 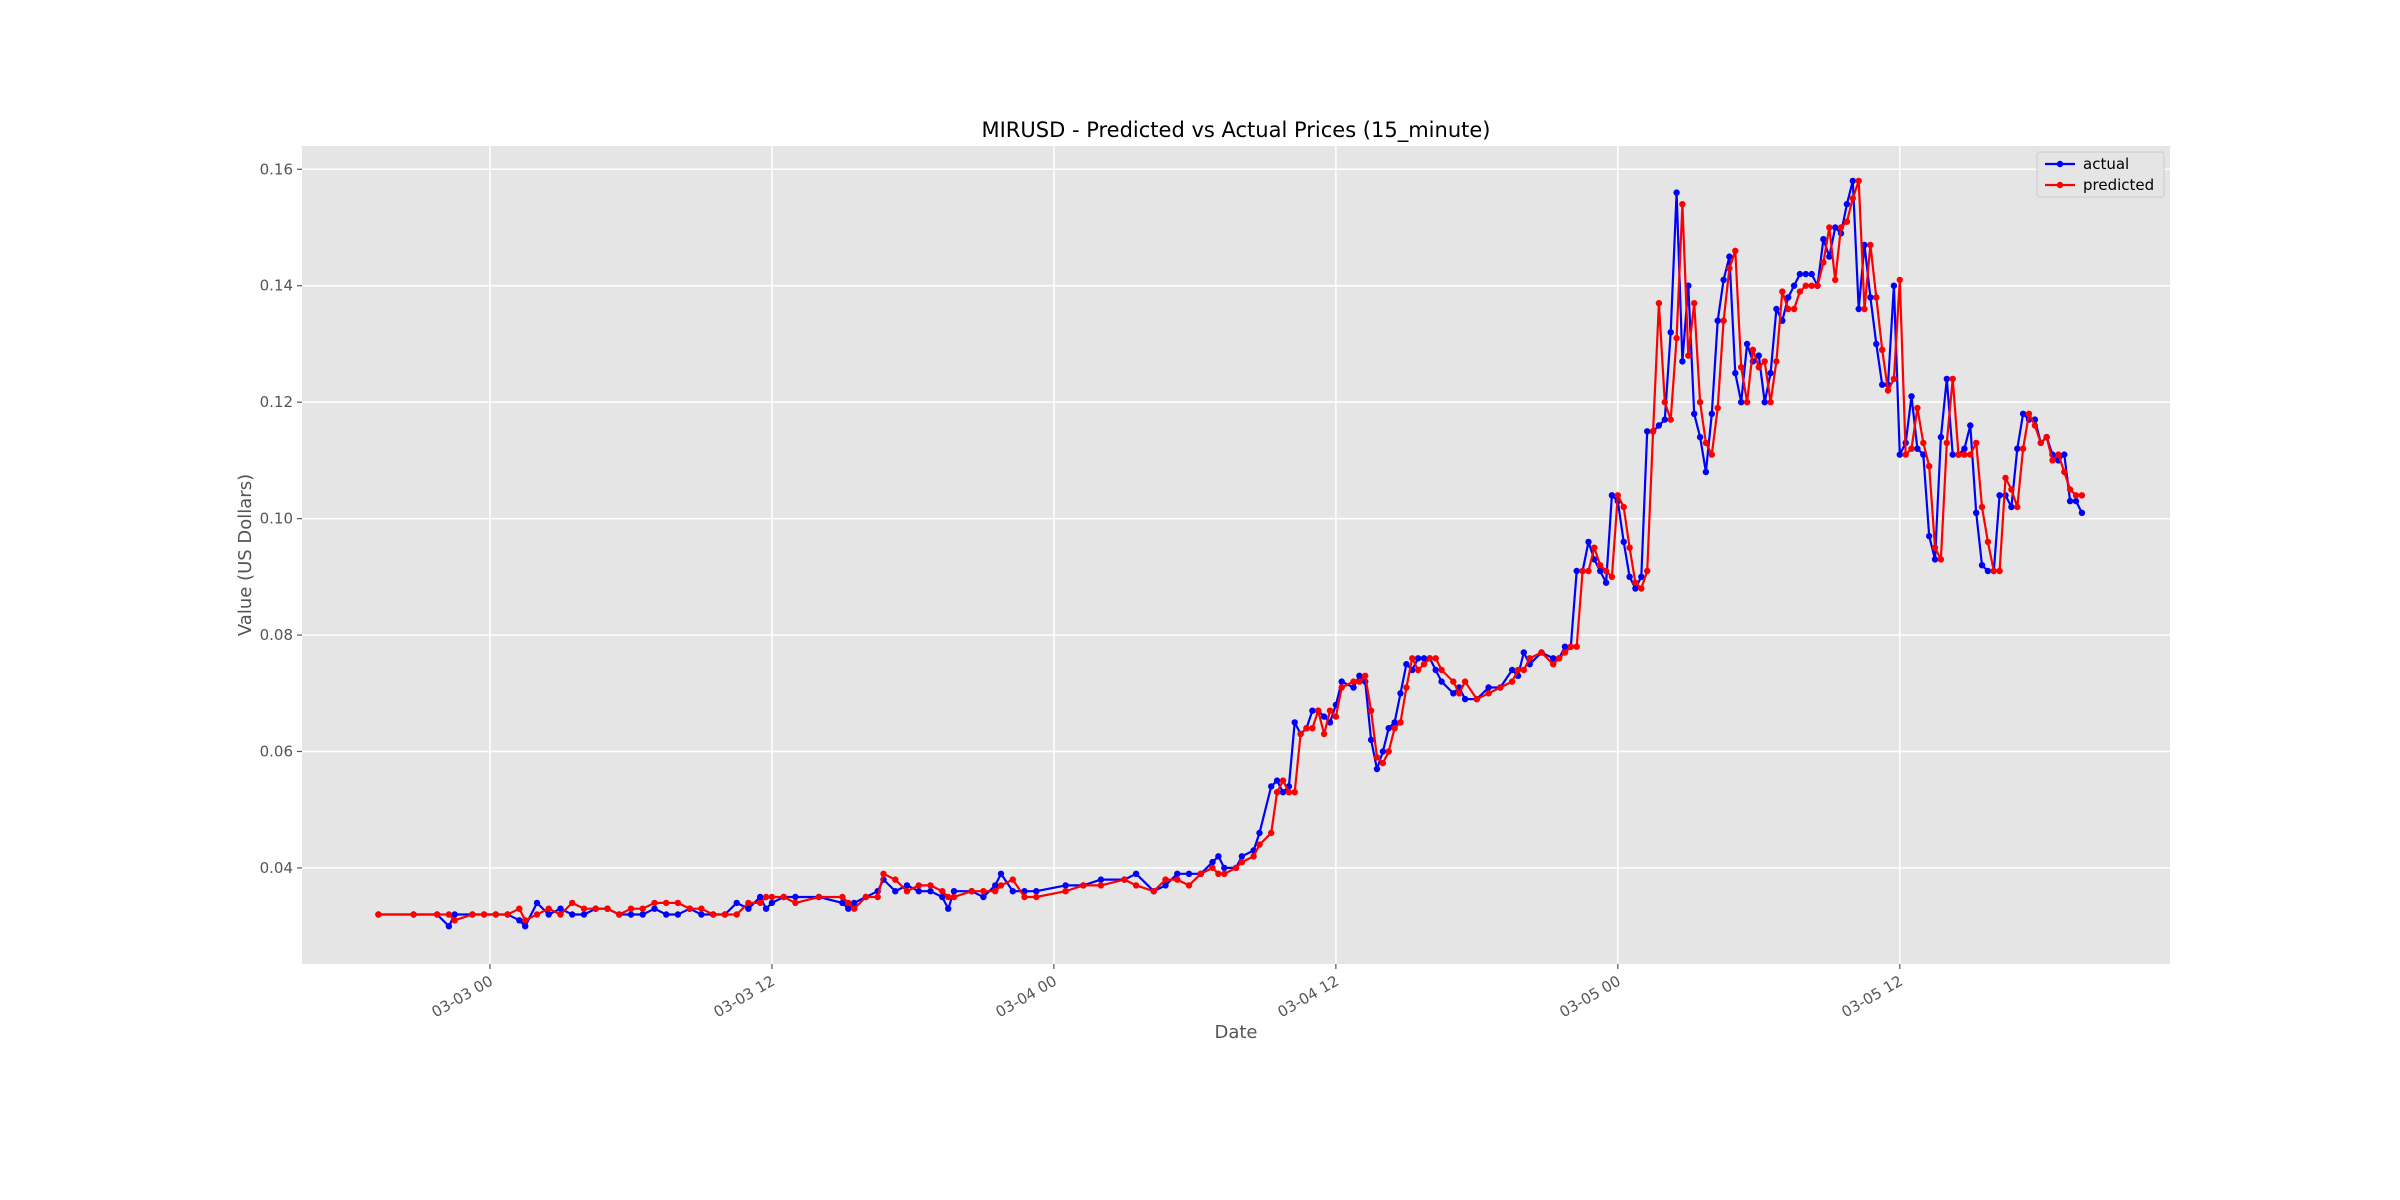 What do you see at coordinates (245, 555) in the screenshot?
I see `y-axis-label: Value (US Dollars)` at bounding box center [245, 555].